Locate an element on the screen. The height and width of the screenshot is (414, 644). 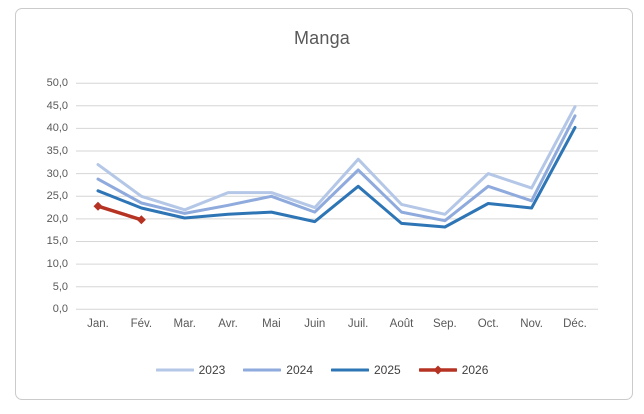
legend-item-2023: 2023 is located at coordinates (190, 370).